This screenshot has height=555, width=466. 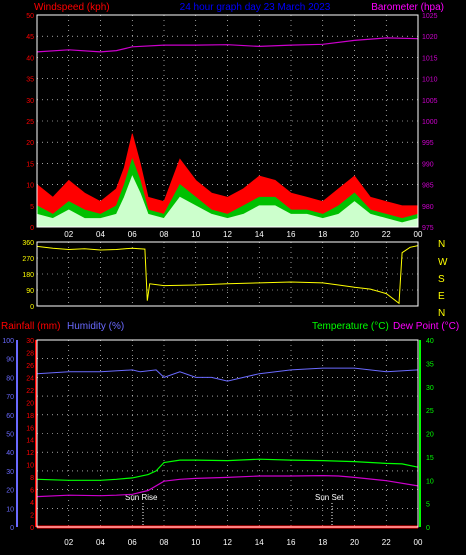 I want to click on y-tick-label-humidity: 50, so click(x=10, y=435).